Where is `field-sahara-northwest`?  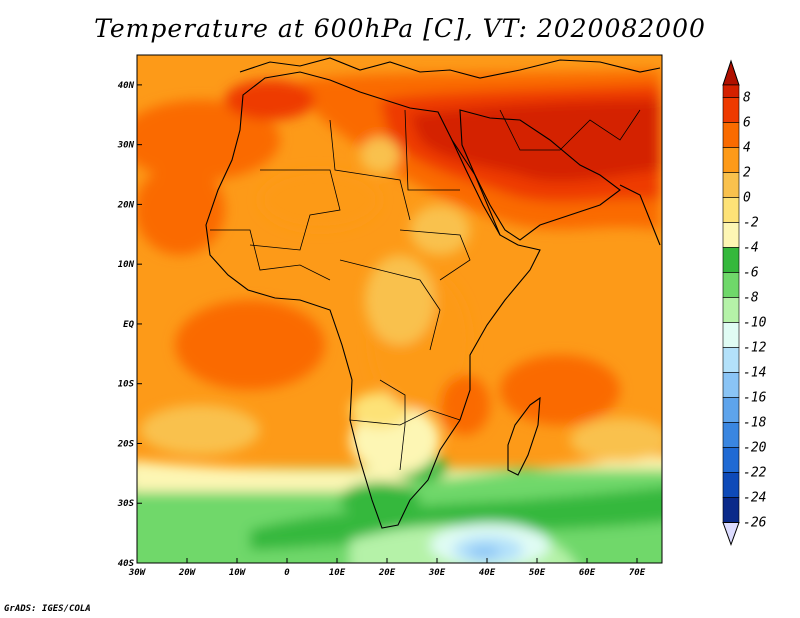
field-sahara-northwest is located at coordinates (270, 100).